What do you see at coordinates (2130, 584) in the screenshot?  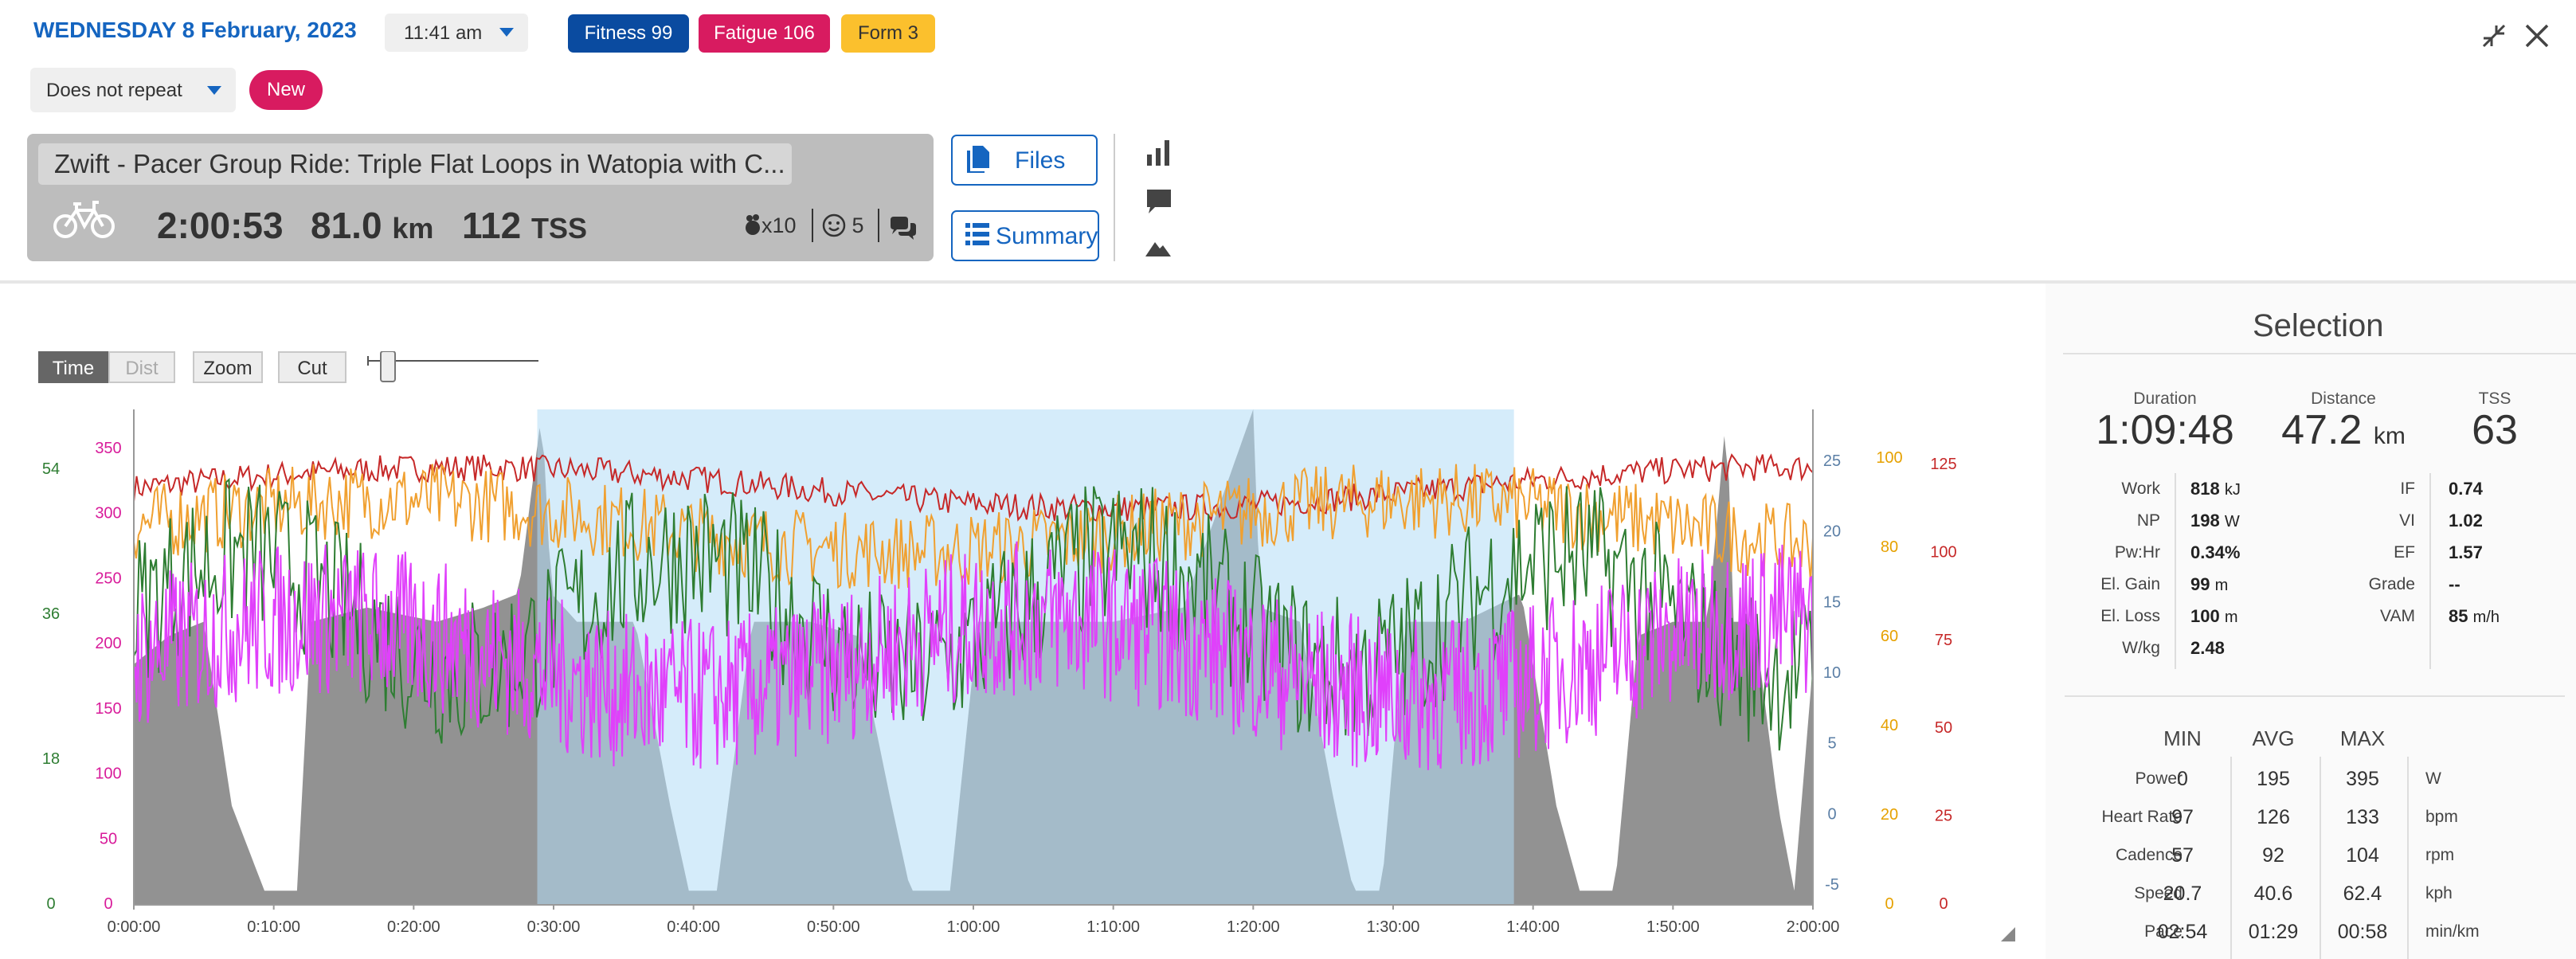 I see `stat-label-el-gain: El. Gain` at bounding box center [2130, 584].